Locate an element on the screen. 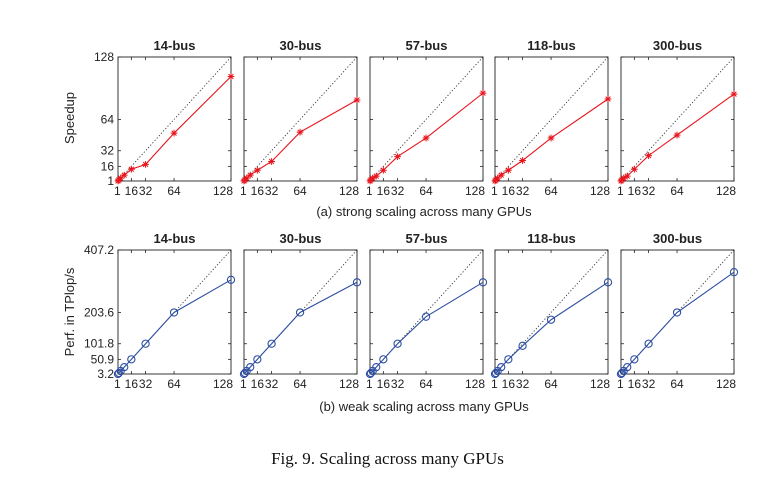 This screenshot has height=486, width=775. ylabel-strong: Speedup is located at coordinates (69, 118).